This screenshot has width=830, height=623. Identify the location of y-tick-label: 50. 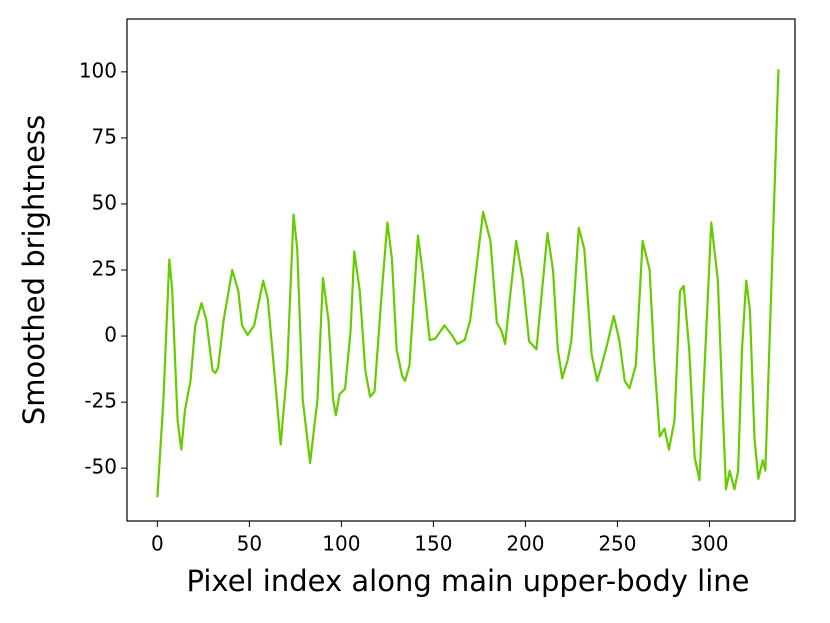
(104, 202).